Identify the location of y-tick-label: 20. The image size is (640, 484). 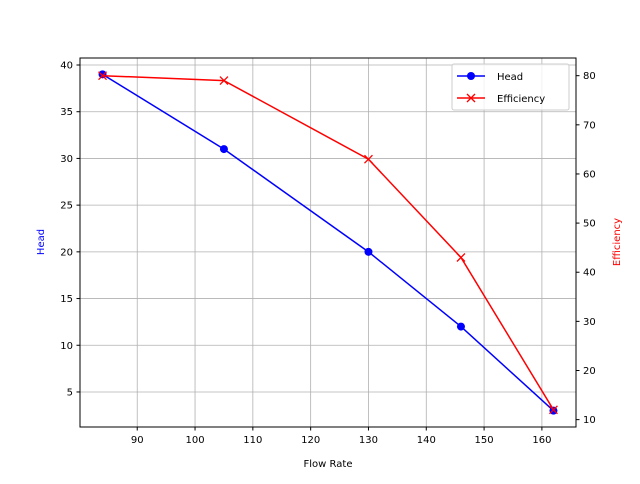
(66, 252).